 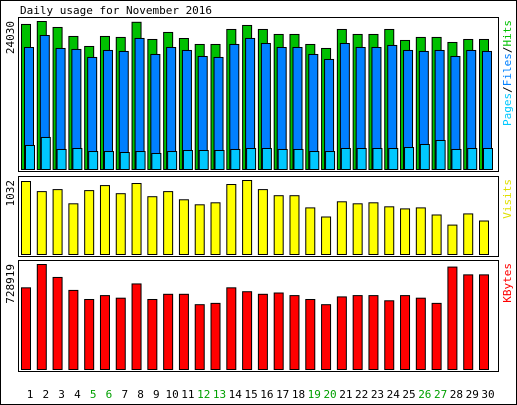 What do you see at coordinates (10, 284) in the screenshot?
I see `y-tick-label: 728919` at bounding box center [10, 284].